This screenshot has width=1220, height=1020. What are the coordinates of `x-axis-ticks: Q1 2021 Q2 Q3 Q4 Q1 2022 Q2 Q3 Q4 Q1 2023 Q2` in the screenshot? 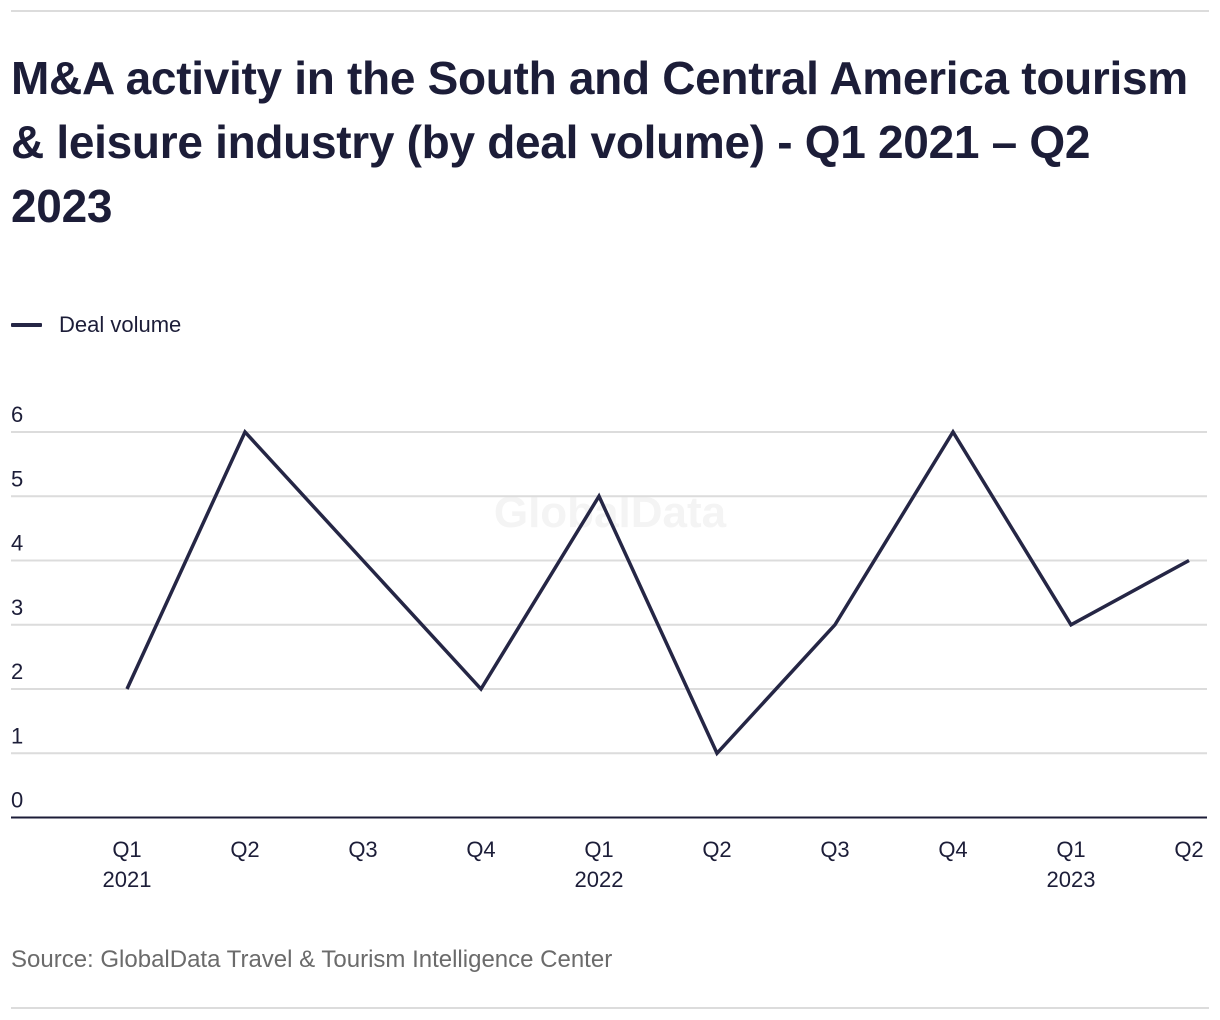 It's located at (653, 864).